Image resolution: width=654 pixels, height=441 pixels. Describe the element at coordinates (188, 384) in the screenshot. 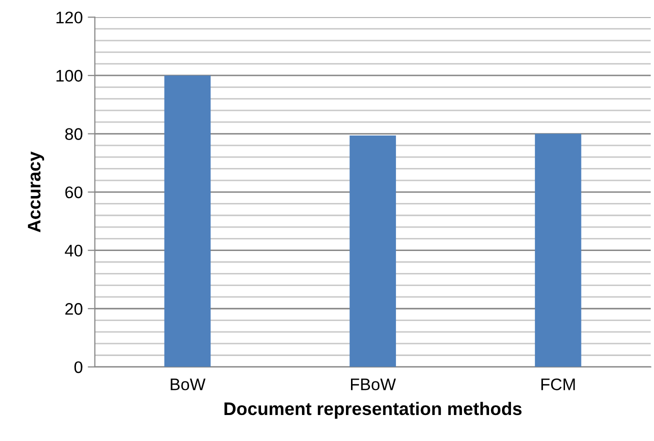

I see `x-tick-label: BoW` at that location.